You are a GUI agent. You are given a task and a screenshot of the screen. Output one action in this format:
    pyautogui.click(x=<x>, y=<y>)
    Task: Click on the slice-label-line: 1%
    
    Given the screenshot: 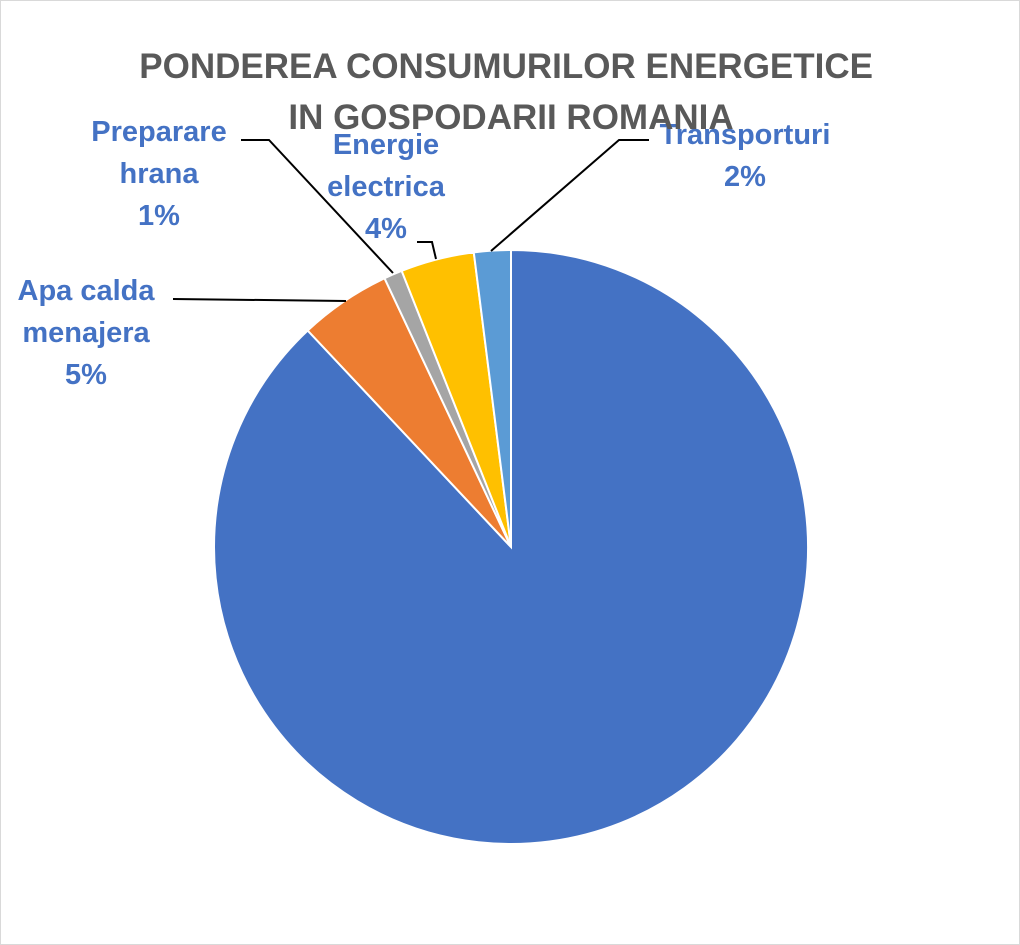 What is the action you would take?
    pyautogui.click(x=159, y=216)
    